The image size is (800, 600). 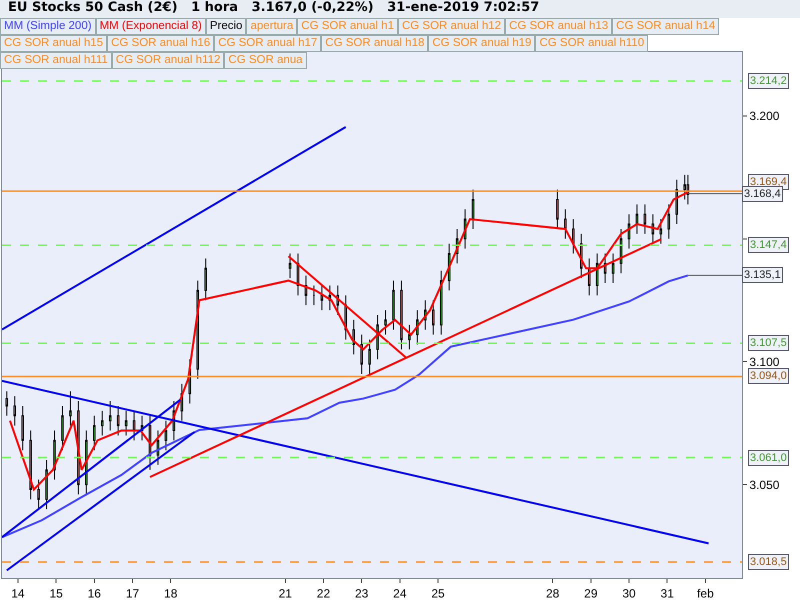 What do you see at coordinates (226, 26) in the screenshot?
I see `text: Precio` at bounding box center [226, 26].